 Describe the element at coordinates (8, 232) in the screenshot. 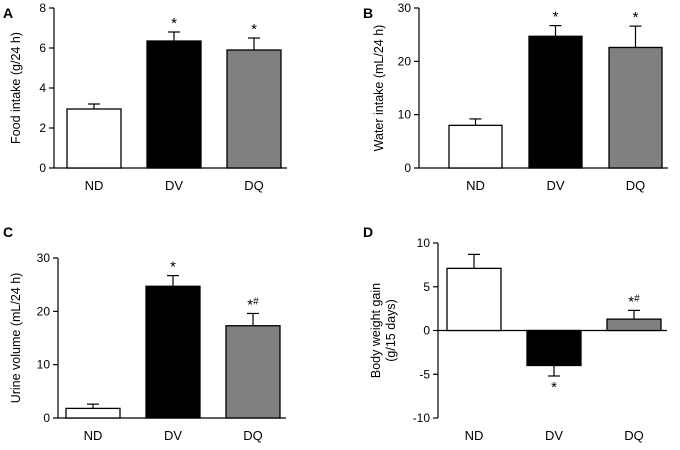

I see `panel-letter: C` at that location.